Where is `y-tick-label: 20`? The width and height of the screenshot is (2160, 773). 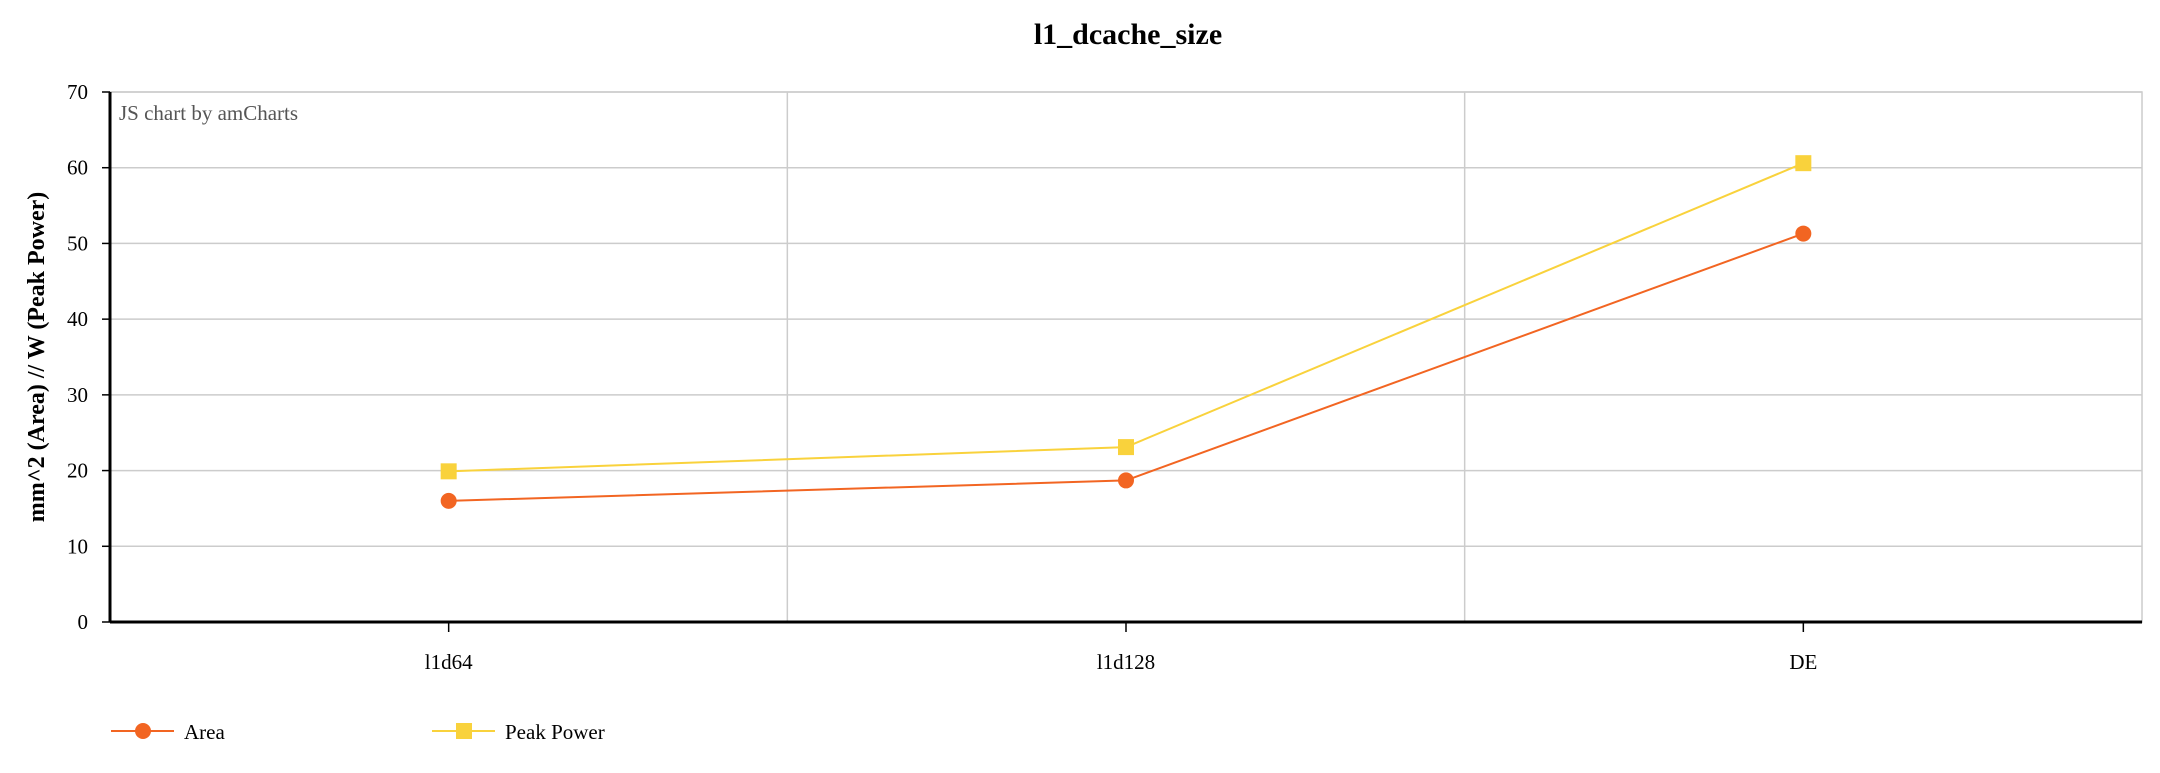 y-tick-label: 20 is located at coordinates (77, 471).